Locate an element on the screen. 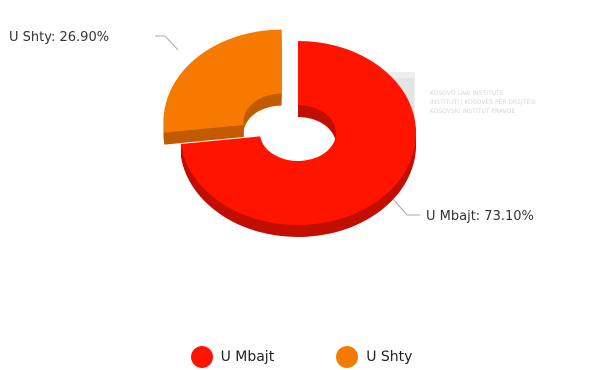 The width and height of the screenshot is (603, 370). slice-label-u-mbajt: U Mbajt: 73.10% is located at coordinates (480, 216).